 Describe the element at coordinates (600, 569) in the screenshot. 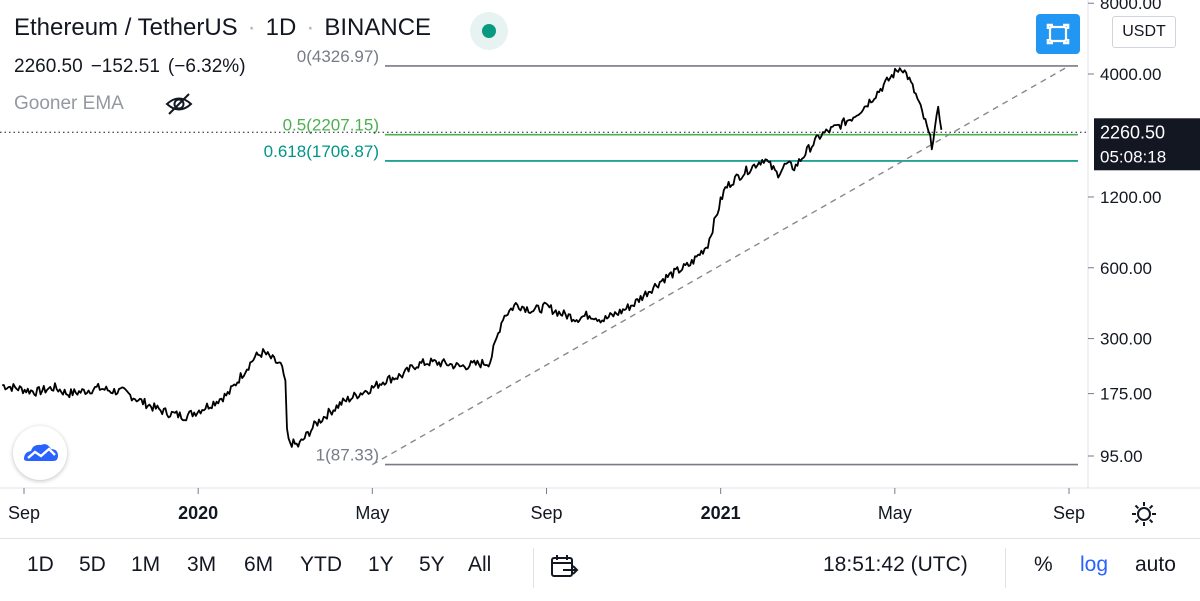

I see `bottom-toolbar` at that location.